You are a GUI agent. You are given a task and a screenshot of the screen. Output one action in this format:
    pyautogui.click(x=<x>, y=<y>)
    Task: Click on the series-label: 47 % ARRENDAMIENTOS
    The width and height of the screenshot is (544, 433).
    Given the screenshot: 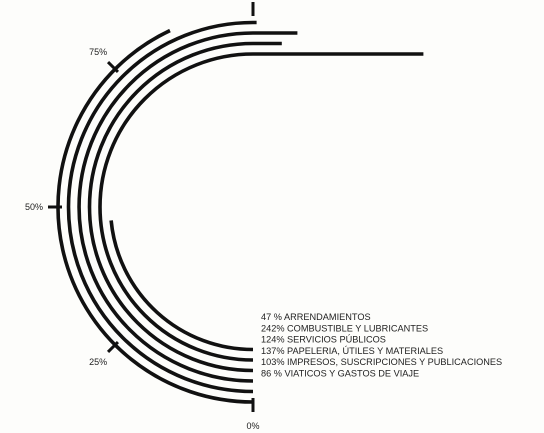 What is the action you would take?
    pyautogui.click(x=316, y=317)
    